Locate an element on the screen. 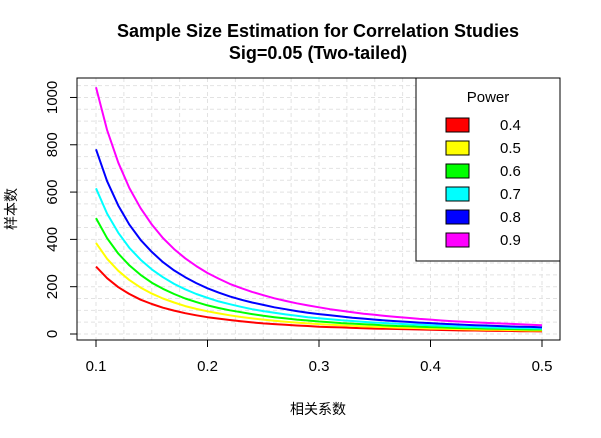 The width and height of the screenshot is (601, 438). x-tick-label: 0.1 is located at coordinates (96, 366).